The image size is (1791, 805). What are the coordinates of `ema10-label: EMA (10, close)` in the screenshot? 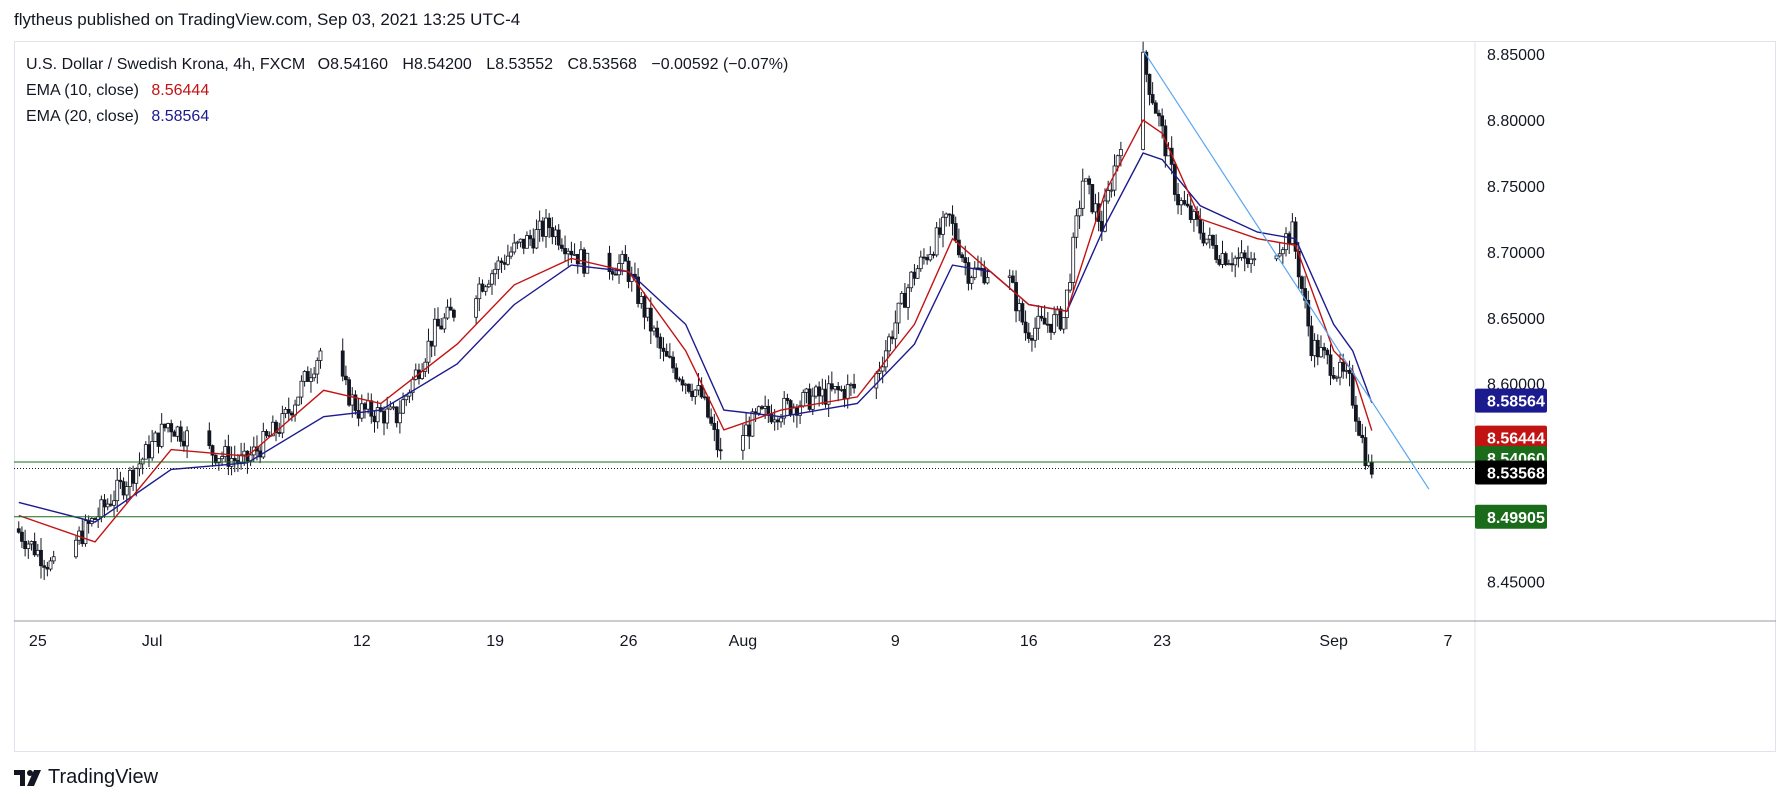 It's located at (82, 90).